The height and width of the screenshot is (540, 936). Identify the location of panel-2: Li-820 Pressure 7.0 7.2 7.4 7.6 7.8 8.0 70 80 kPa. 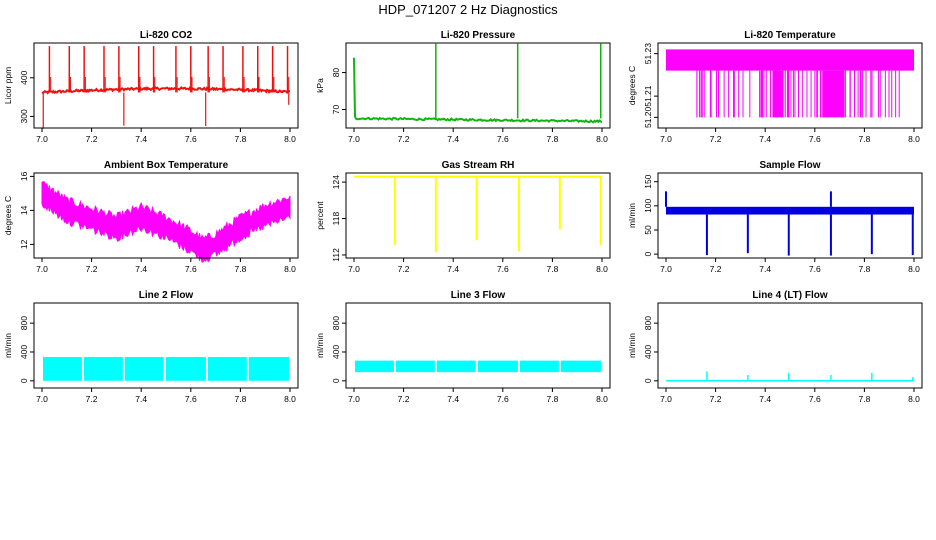
(463, 87).